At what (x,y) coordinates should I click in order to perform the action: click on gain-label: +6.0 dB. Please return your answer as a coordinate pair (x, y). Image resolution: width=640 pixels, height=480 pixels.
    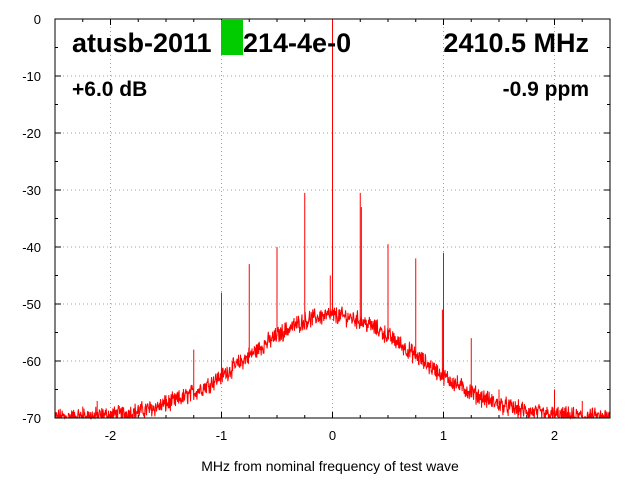
    Looking at the image, I should click on (109, 89).